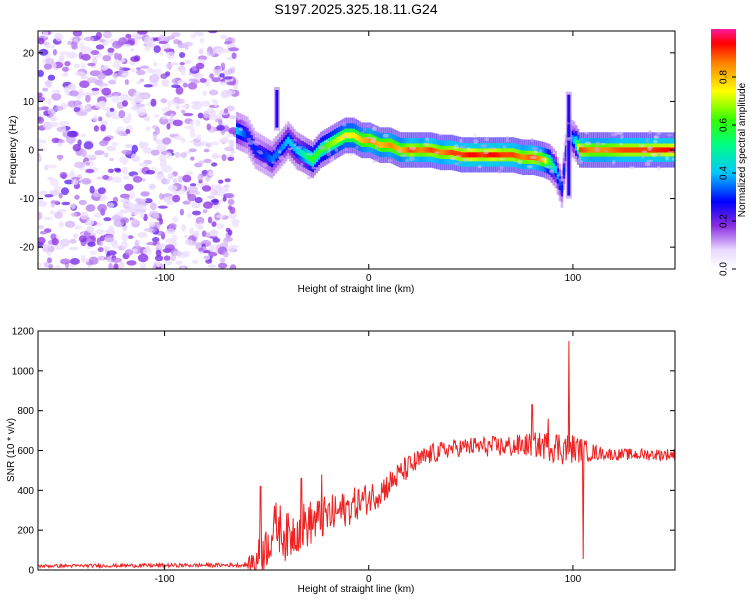 This screenshot has width=750, height=600. Describe the element at coordinates (742, 149) in the screenshot. I see `colorbar-label: Normalized spectral amplitude` at that location.